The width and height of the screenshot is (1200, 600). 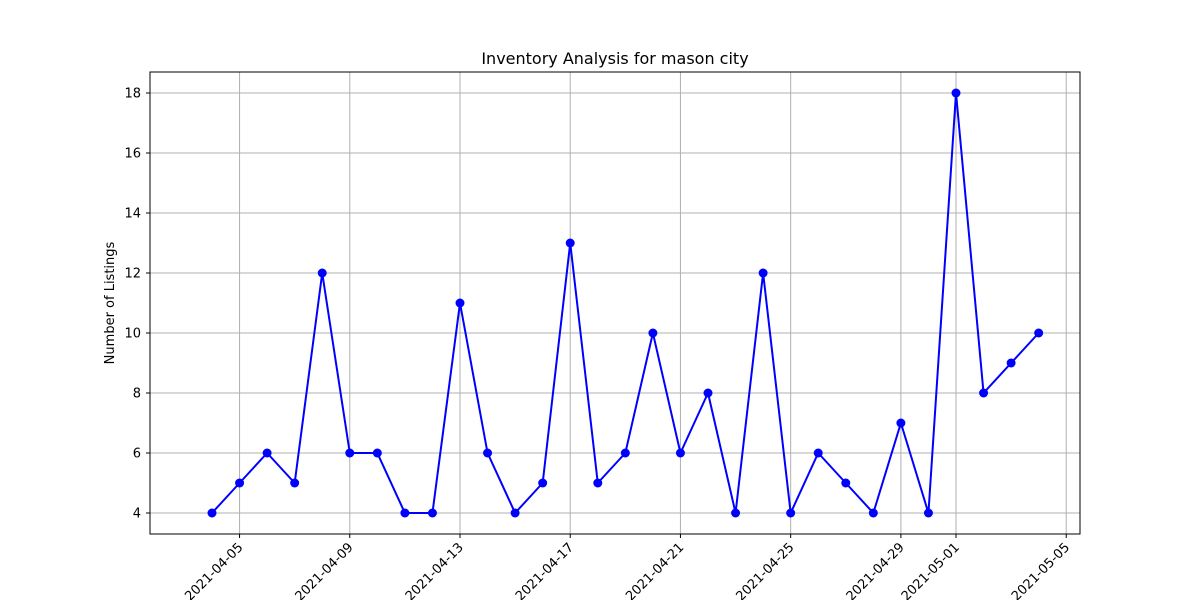 I want to click on y-tick-label: 14, so click(x=132, y=214).